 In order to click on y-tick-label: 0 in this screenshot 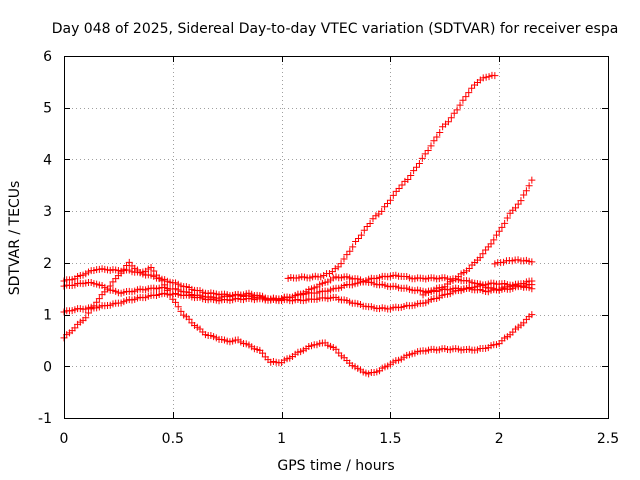, I will do `click(47, 367)`.